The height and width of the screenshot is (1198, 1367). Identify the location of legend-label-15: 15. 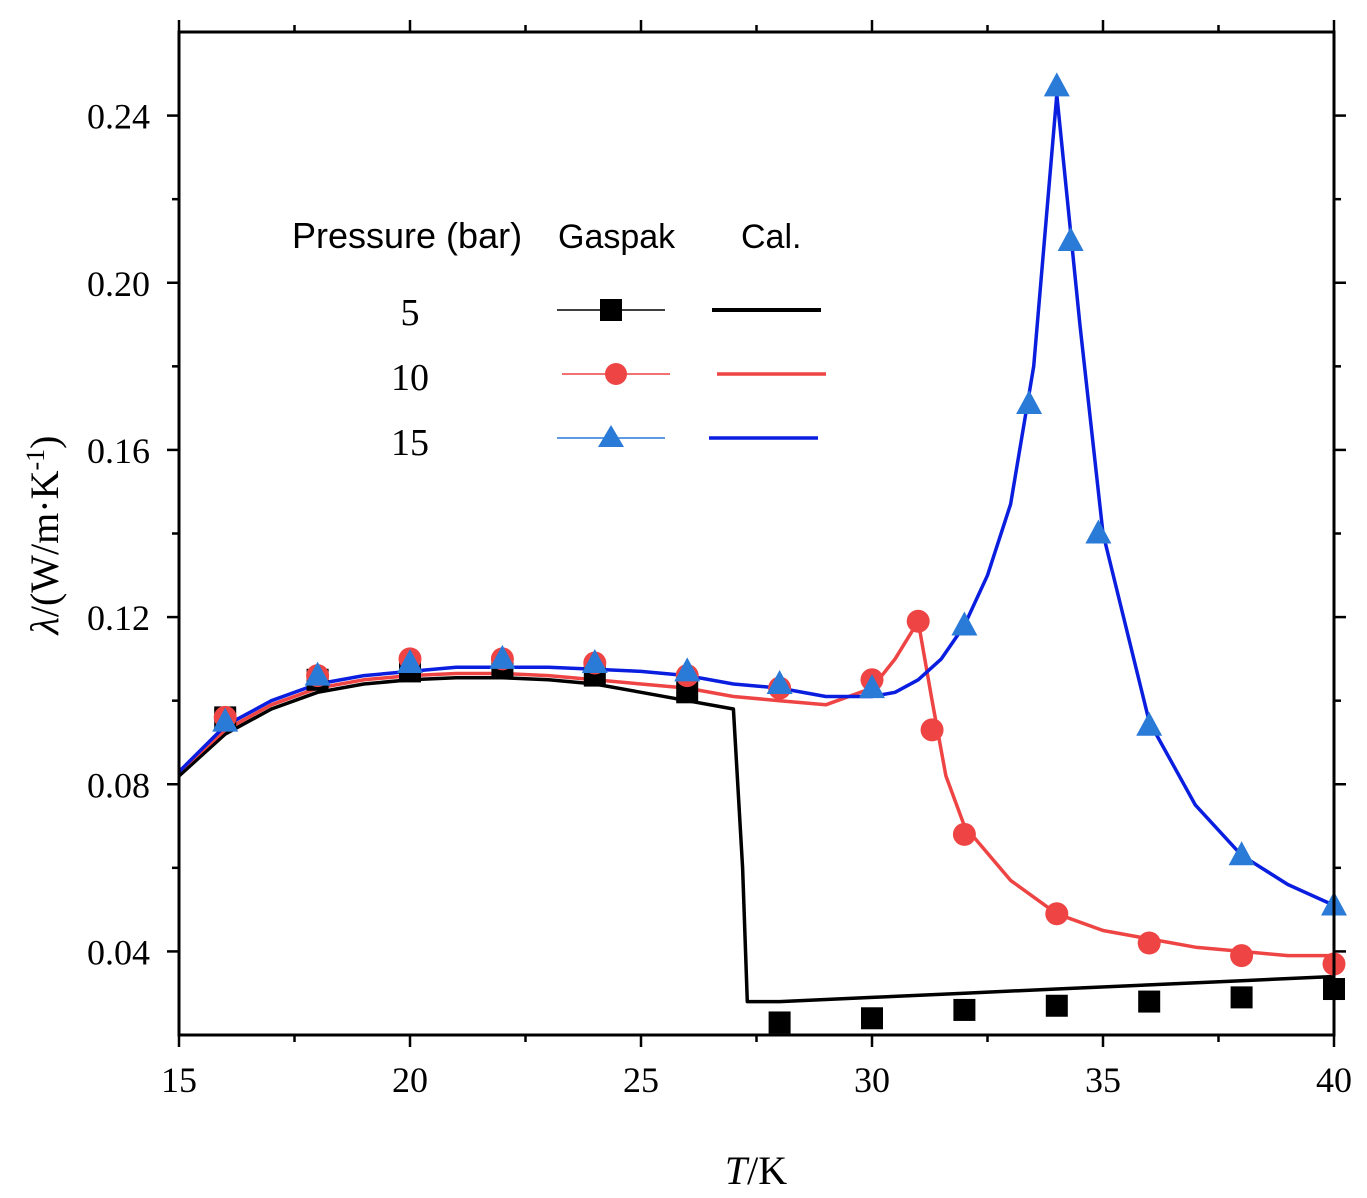
(410, 443).